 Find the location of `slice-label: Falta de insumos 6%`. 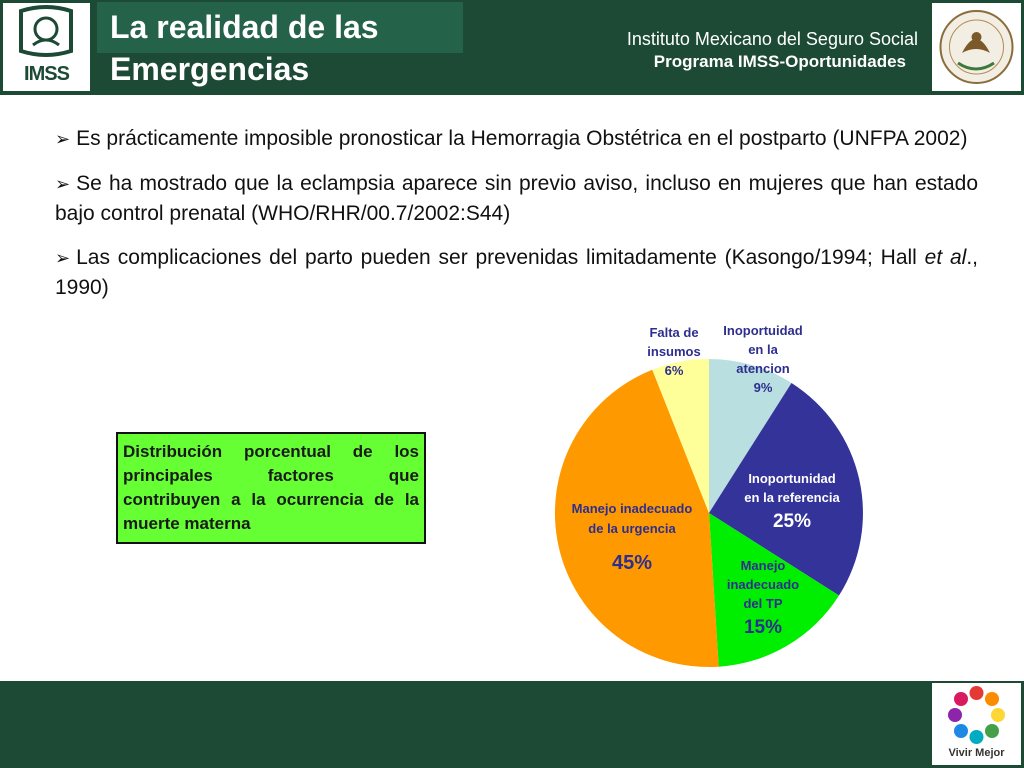

slice-label: Falta de insumos 6% is located at coordinates (673, 351).